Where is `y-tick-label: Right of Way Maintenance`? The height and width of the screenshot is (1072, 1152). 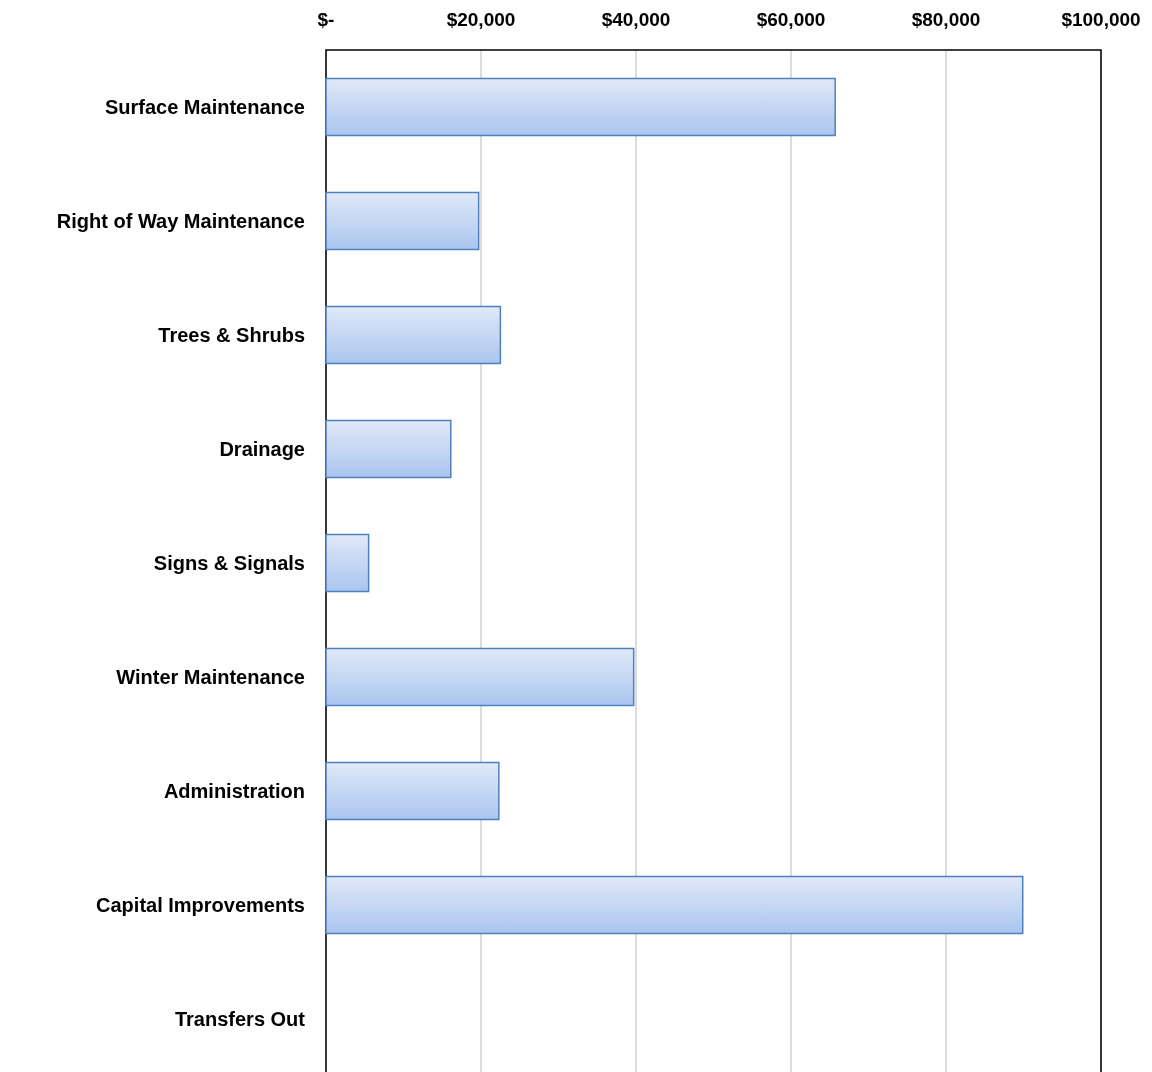
y-tick-label: Right of Way Maintenance is located at coordinates (180, 221).